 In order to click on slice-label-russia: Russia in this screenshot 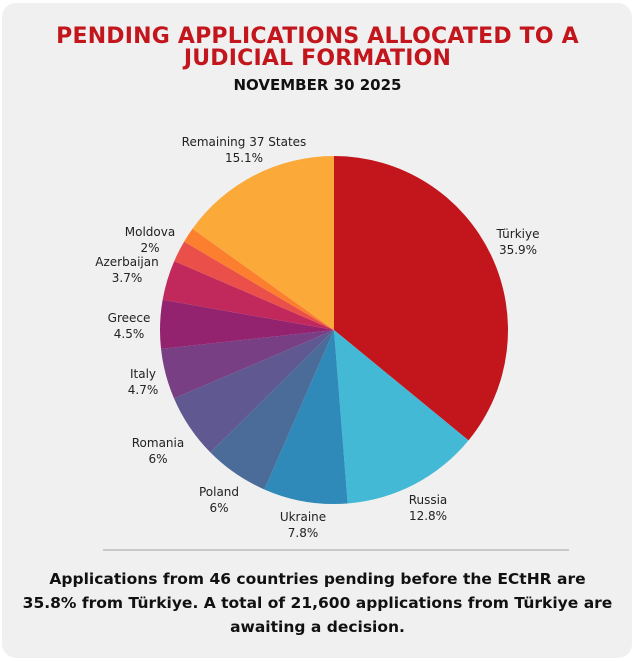, I will do `click(428, 500)`.